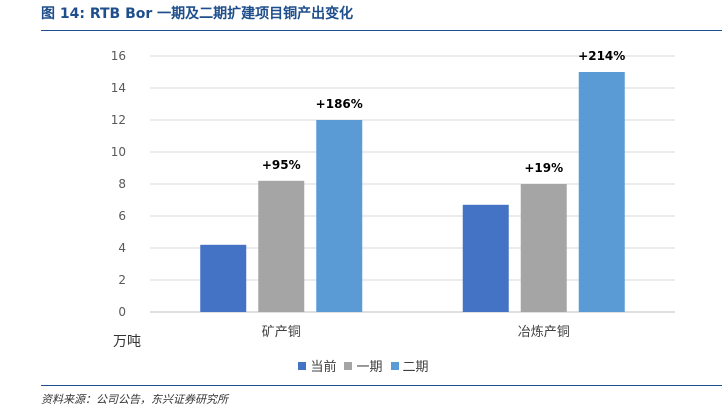 Image resolution: width=727 pixels, height=414 pixels. I want to click on legend-label: 一期, so click(369, 367).